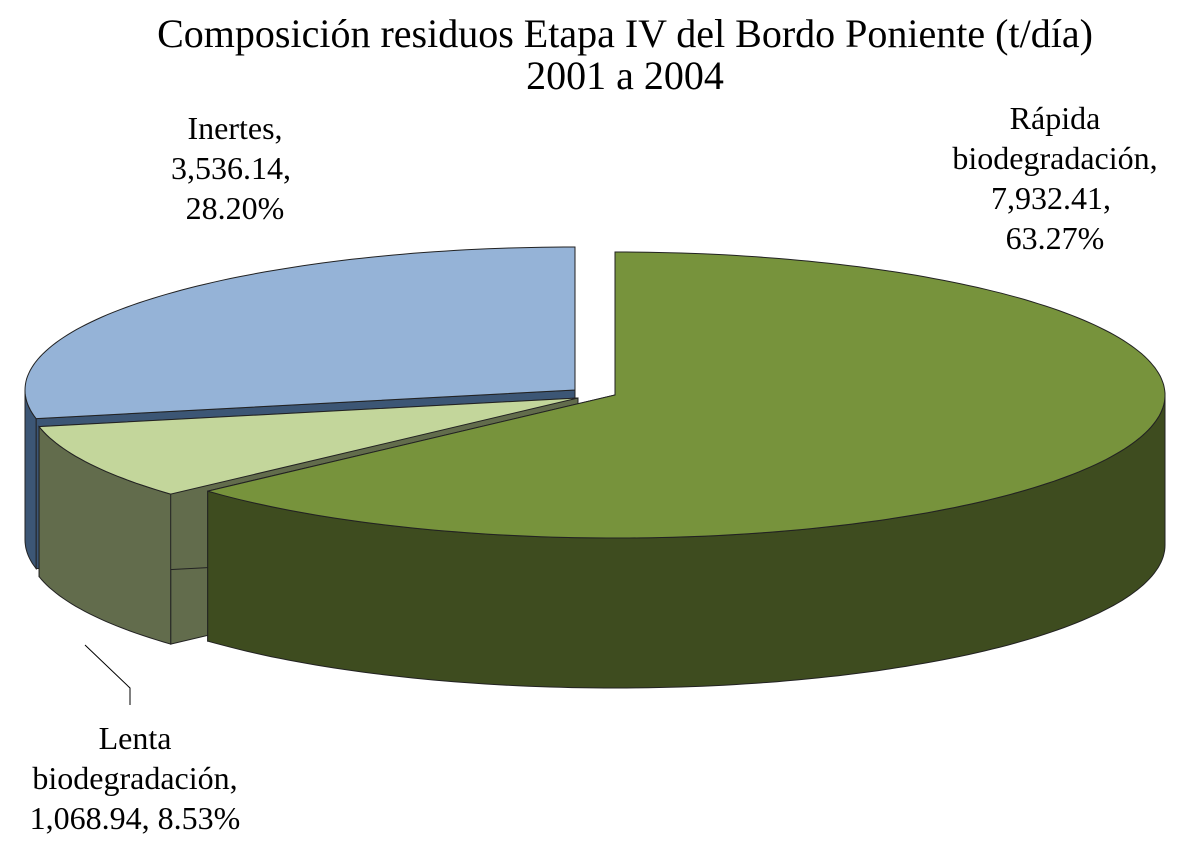 The image size is (1182, 841). I want to click on percent-label: 8.53%, so click(199, 818).